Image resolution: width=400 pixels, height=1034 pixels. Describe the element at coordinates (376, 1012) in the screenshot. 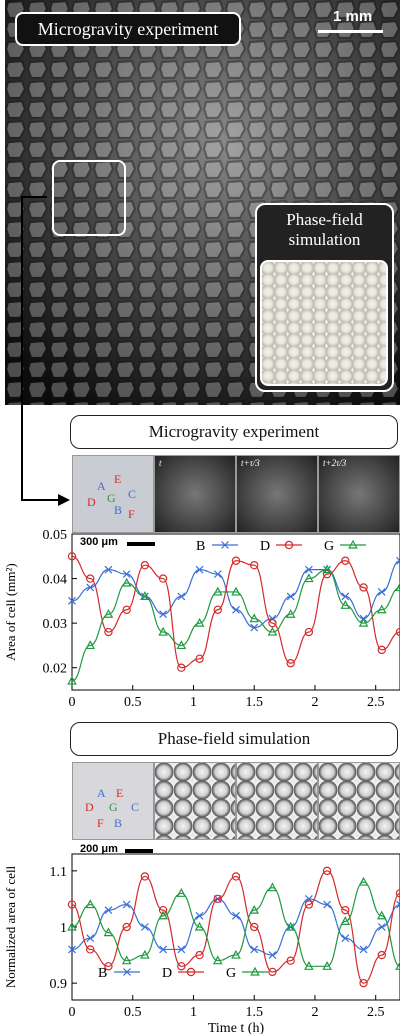

I see `x-tick-label-5: 2.5` at that location.